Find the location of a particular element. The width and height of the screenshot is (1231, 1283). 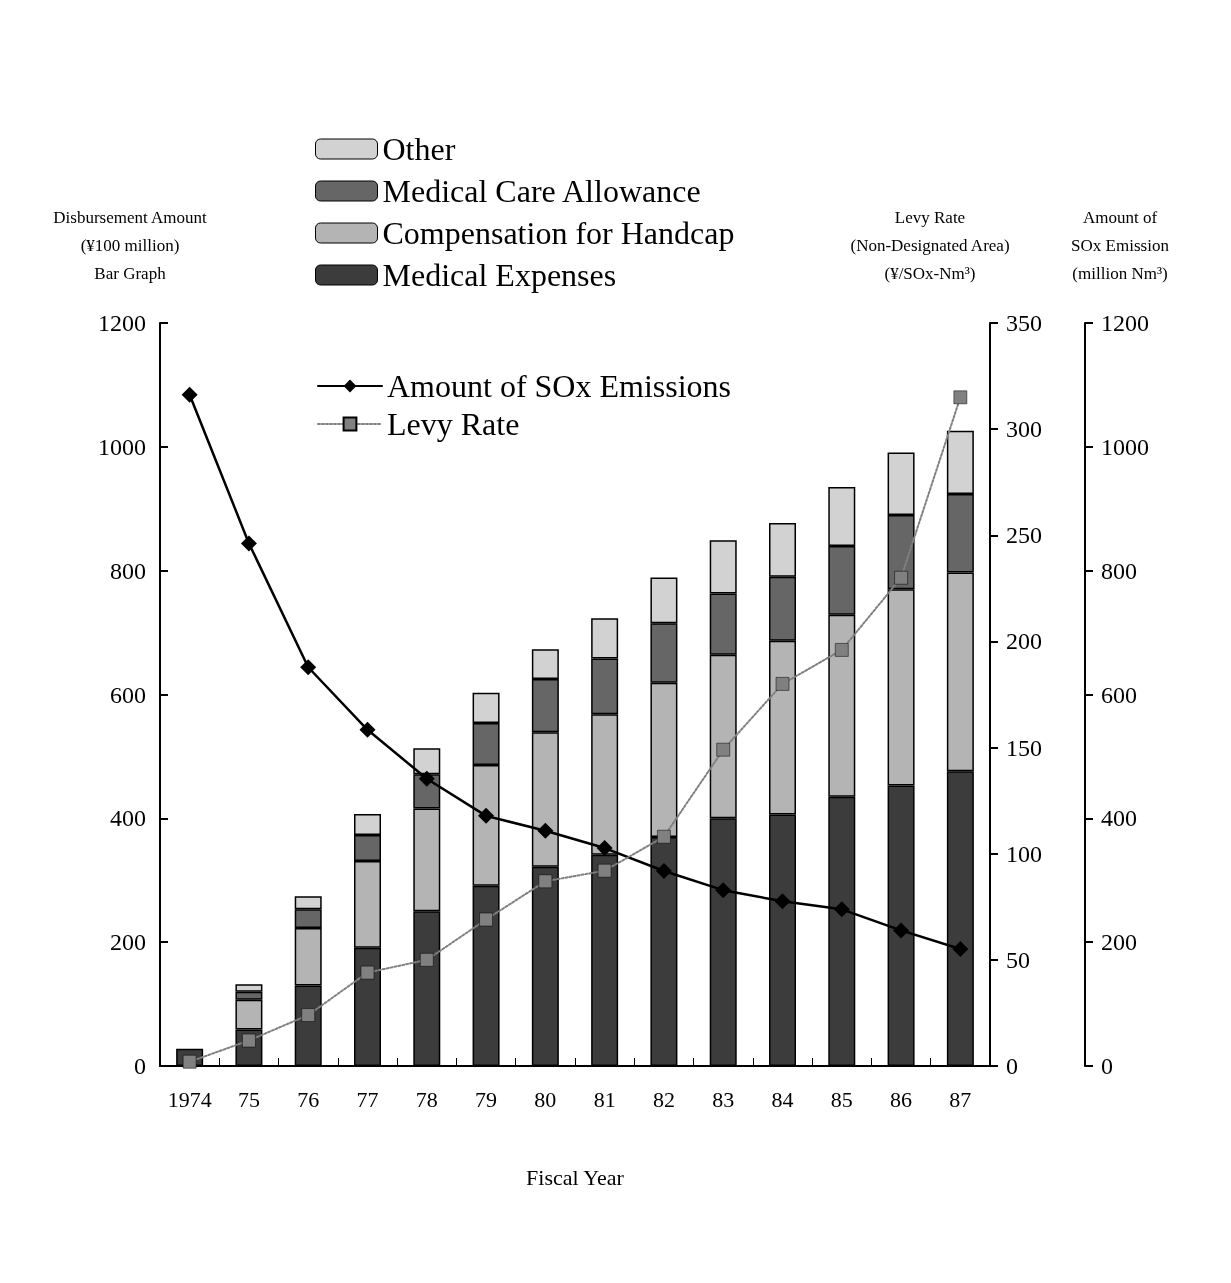

y2-axis-title: Levy Rate (Non-Designated Area) (¥/SOx-Nm³) is located at coordinates (930, 245).